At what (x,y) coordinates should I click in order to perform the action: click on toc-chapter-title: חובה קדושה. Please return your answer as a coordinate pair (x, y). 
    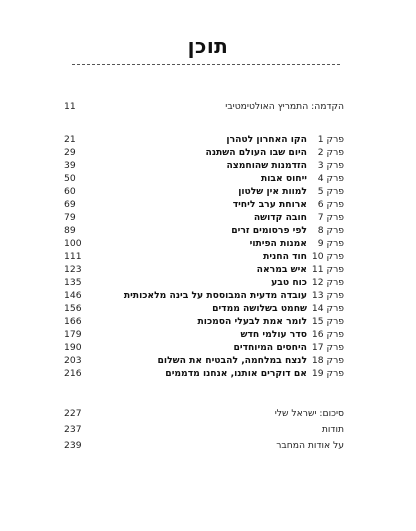
    Looking at the image, I should click on (280, 217).